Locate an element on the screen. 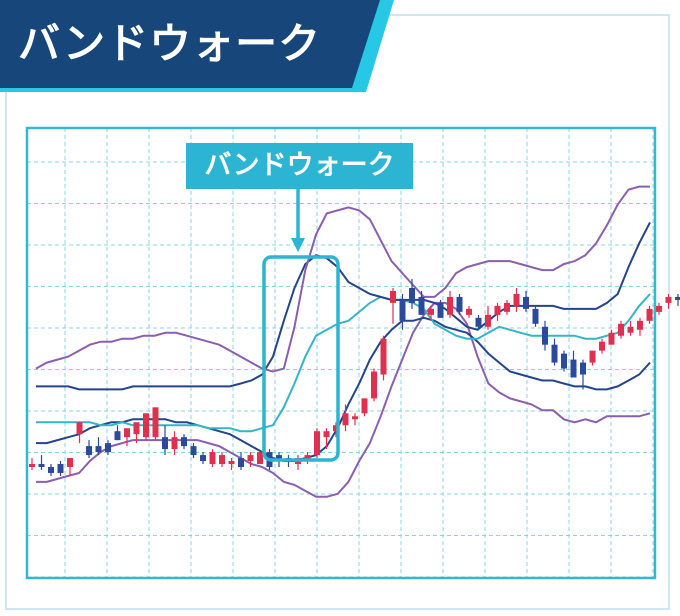  title-banner is located at coordinates (197, 46).